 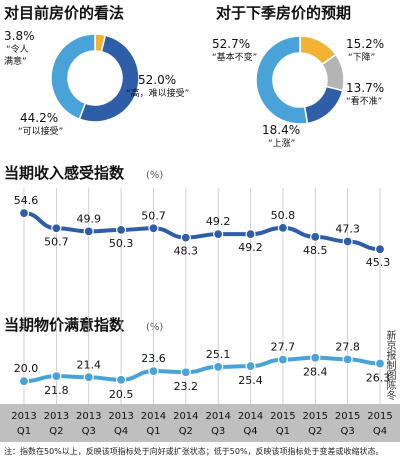 I want to click on x-tick-year-10: 2015, so click(x=347, y=416).